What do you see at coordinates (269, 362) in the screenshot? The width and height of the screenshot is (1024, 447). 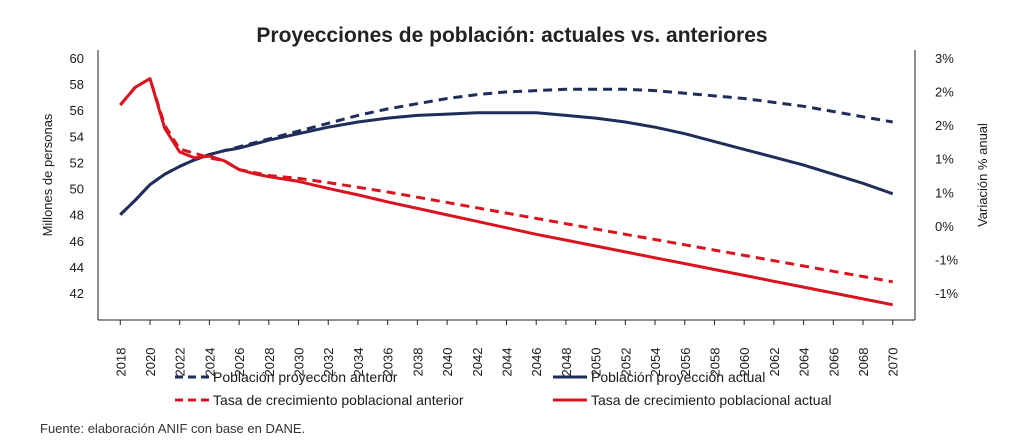 I see `x-tick-label: 2028` at bounding box center [269, 362].